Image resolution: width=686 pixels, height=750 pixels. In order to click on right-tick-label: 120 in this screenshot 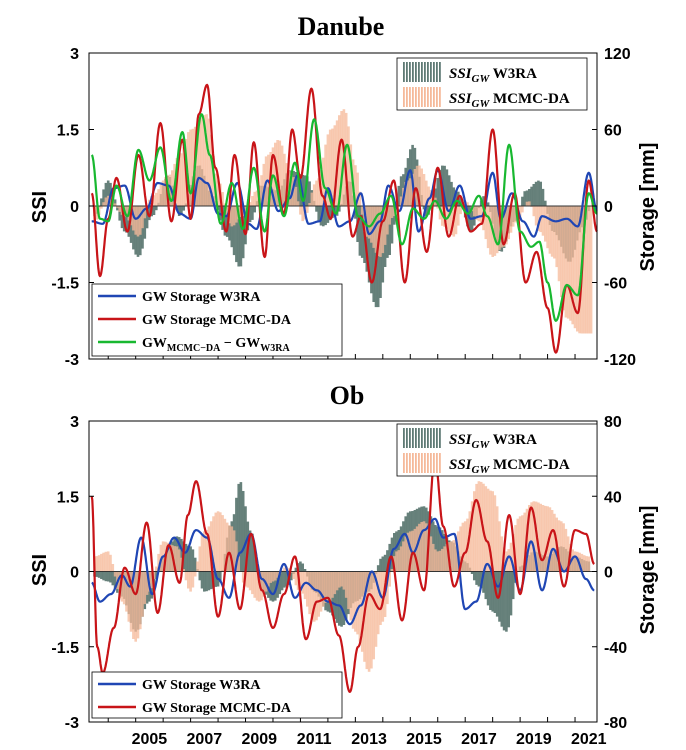, I will do `click(617, 54)`.